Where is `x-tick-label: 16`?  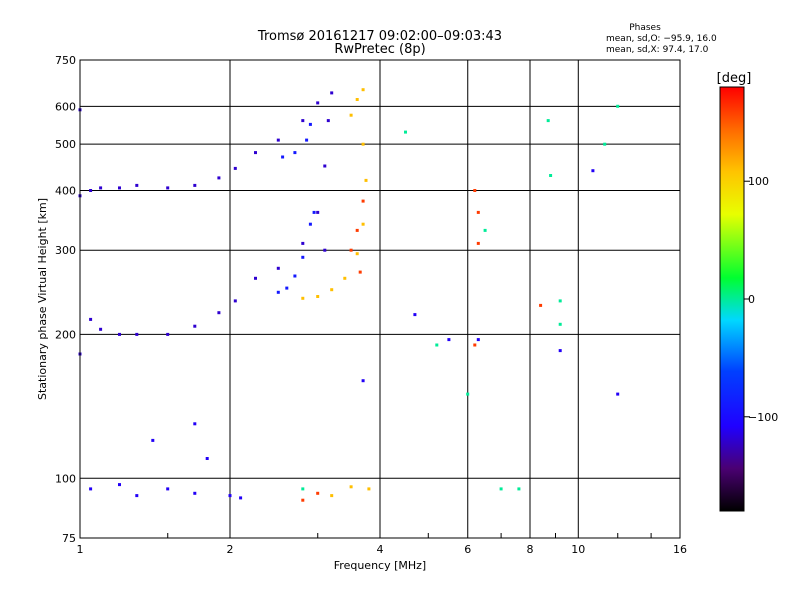
x-tick-label: 16 is located at coordinates (680, 549).